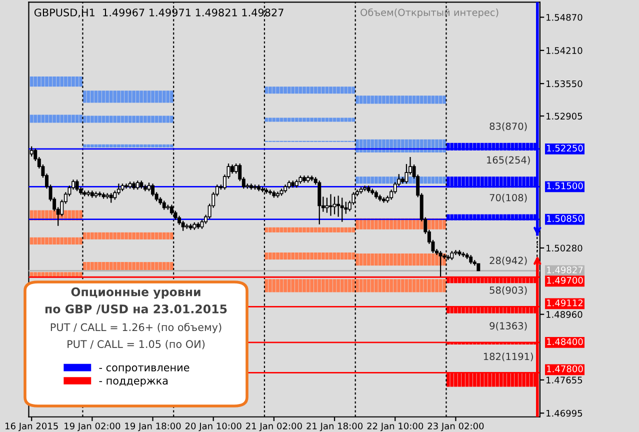 This screenshot has width=639, height=432. I want to click on legend-label: - сопротивление, so click(144, 369).